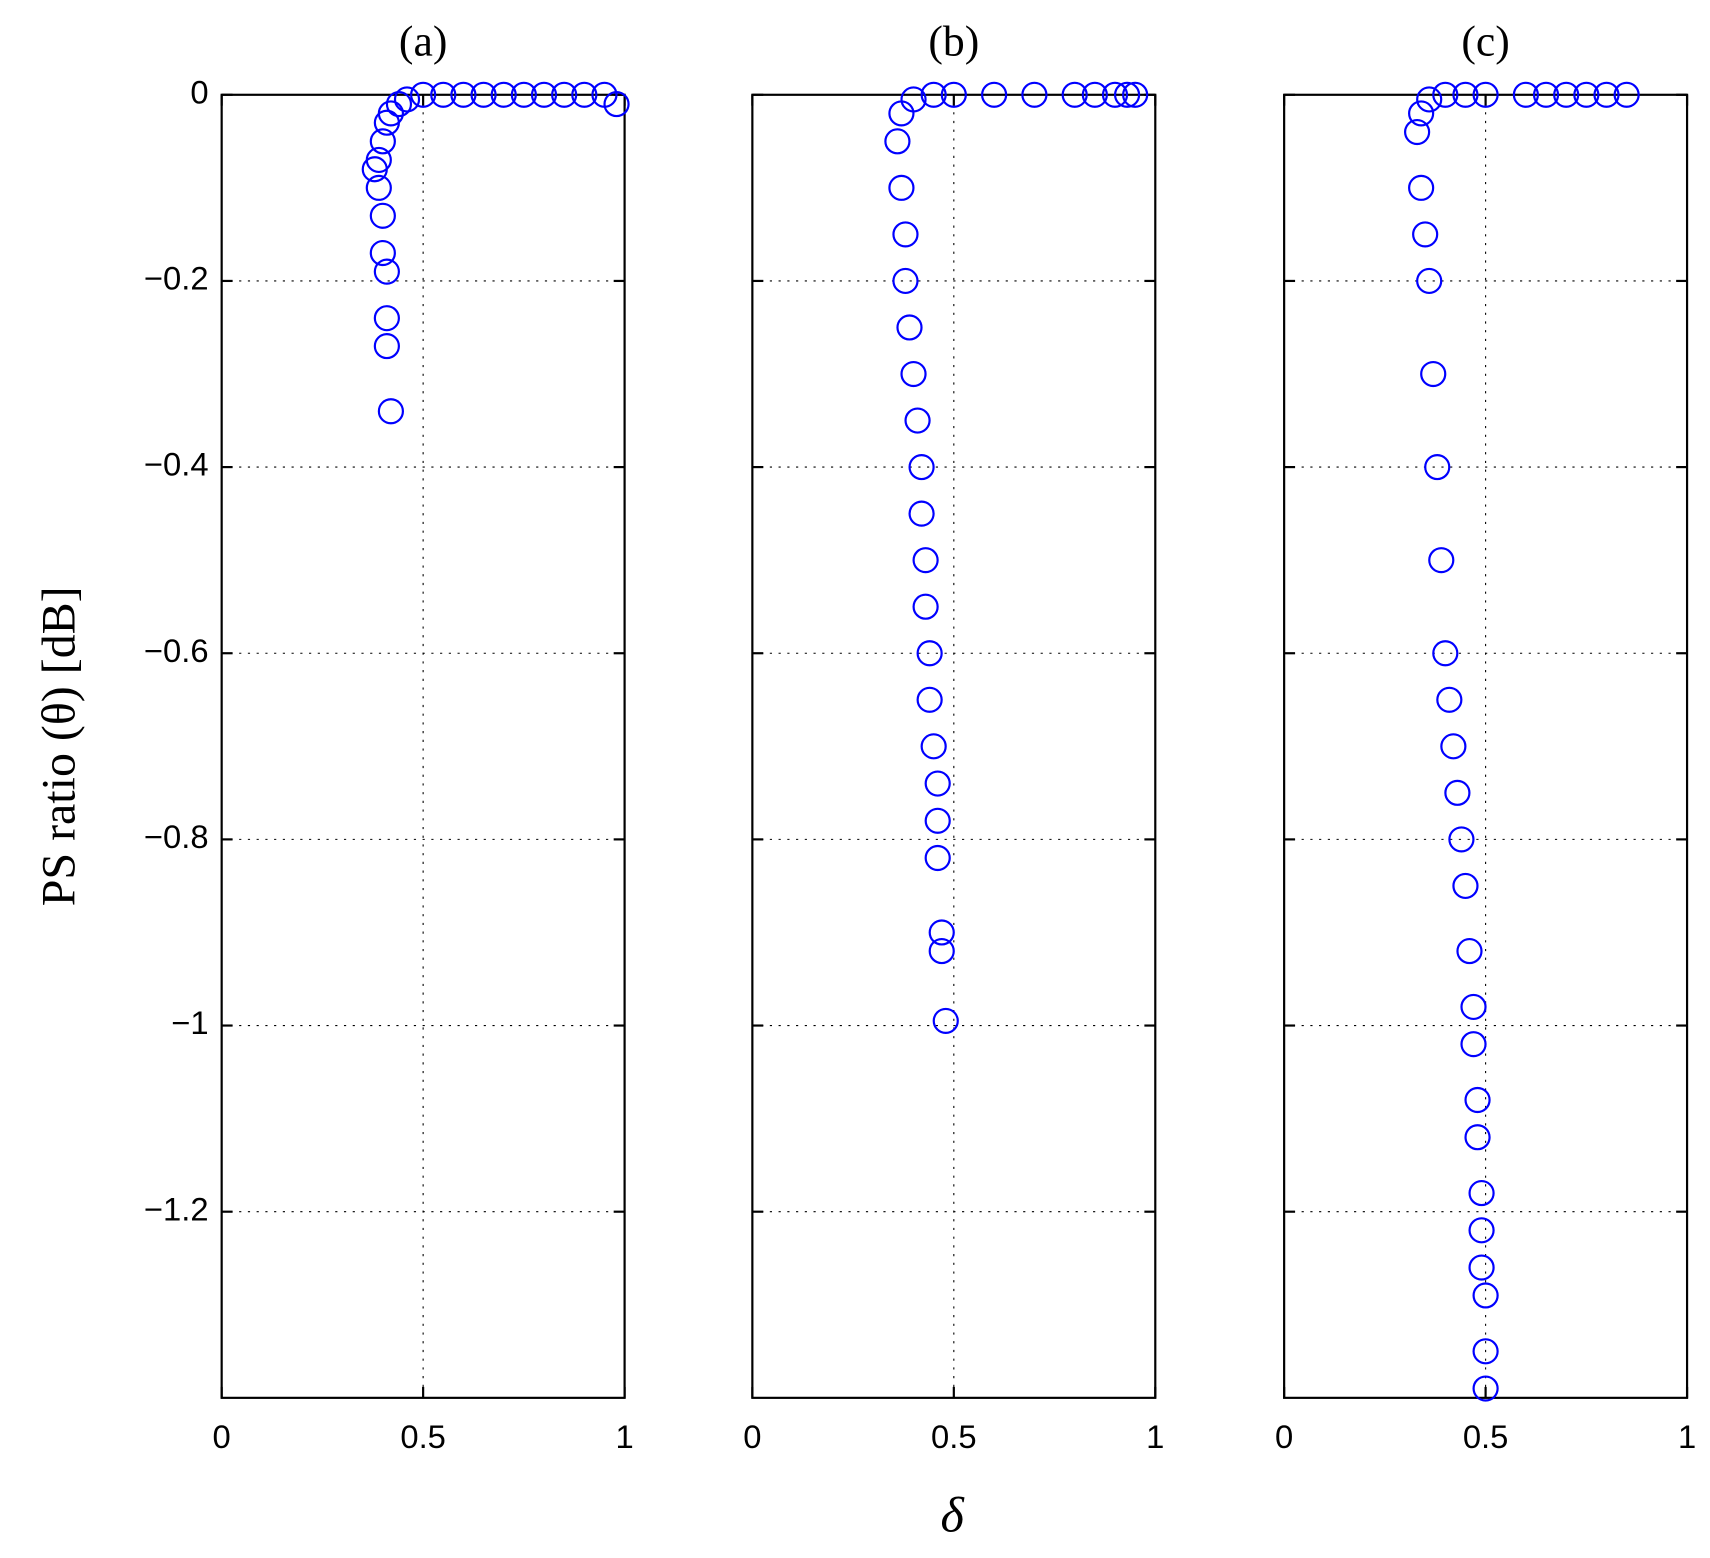 The height and width of the screenshot is (1558, 1710). I want to click on y-tick-label: −0.2, so click(176, 278).